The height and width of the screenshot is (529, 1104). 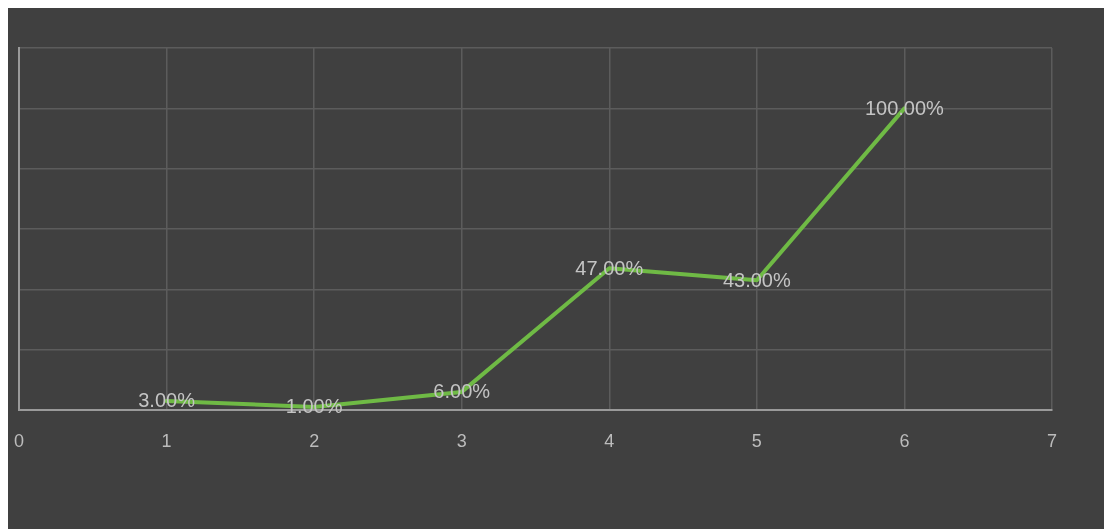 What do you see at coordinates (609, 440) in the screenshot?
I see `x-tick-label: 4` at bounding box center [609, 440].